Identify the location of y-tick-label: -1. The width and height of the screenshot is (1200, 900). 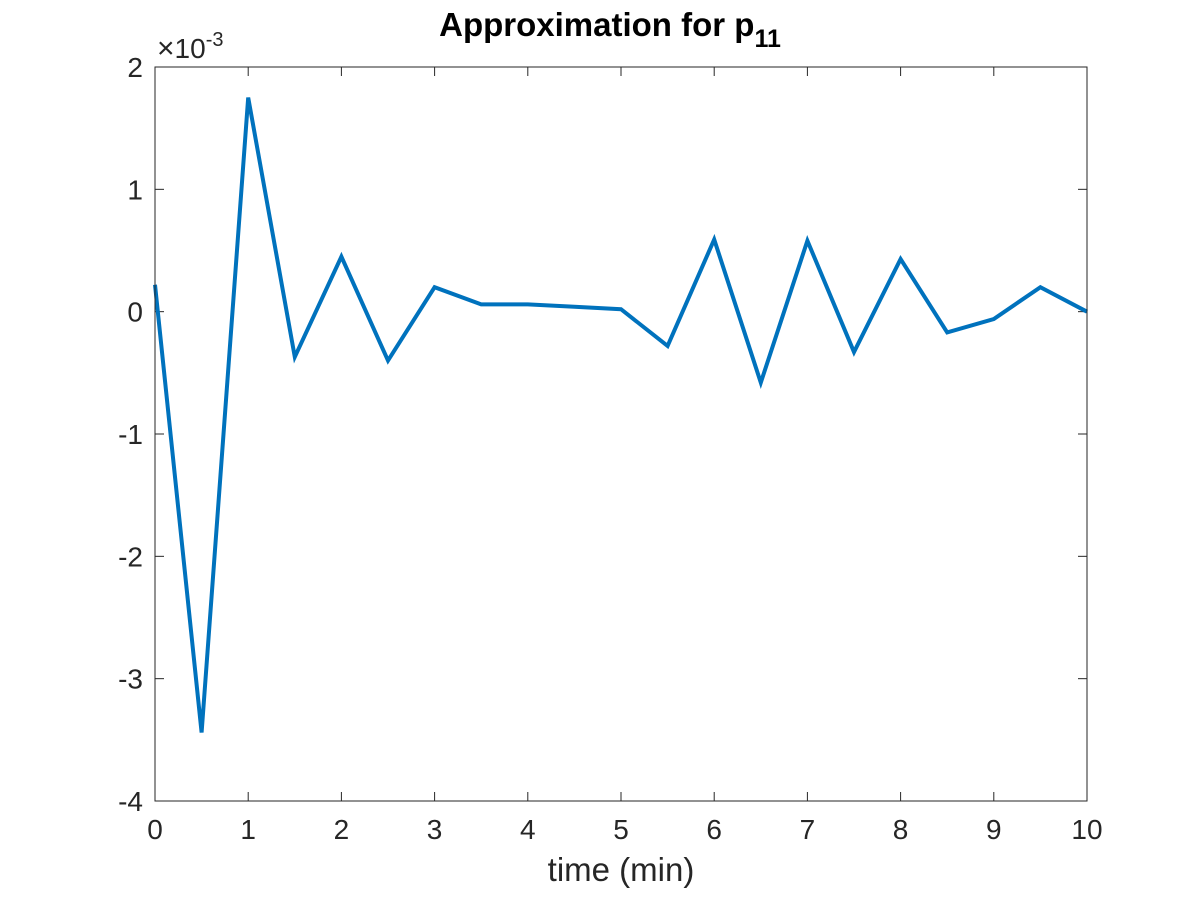
(130, 434).